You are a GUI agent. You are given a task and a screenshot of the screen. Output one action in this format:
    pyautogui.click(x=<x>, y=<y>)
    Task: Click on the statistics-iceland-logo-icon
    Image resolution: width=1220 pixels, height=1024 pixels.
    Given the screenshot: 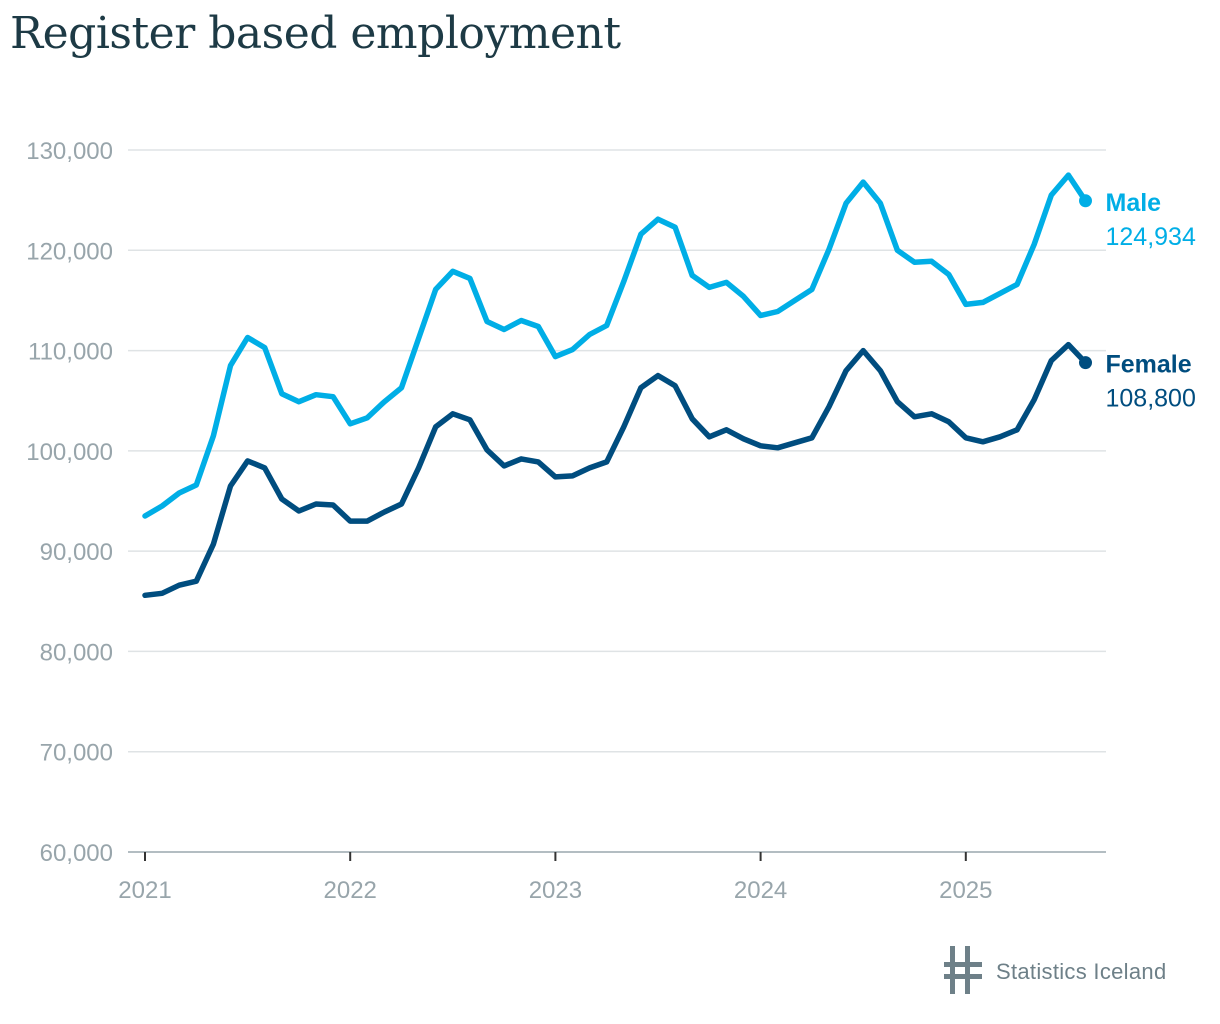 What is the action you would take?
    pyautogui.click(x=964, y=972)
    